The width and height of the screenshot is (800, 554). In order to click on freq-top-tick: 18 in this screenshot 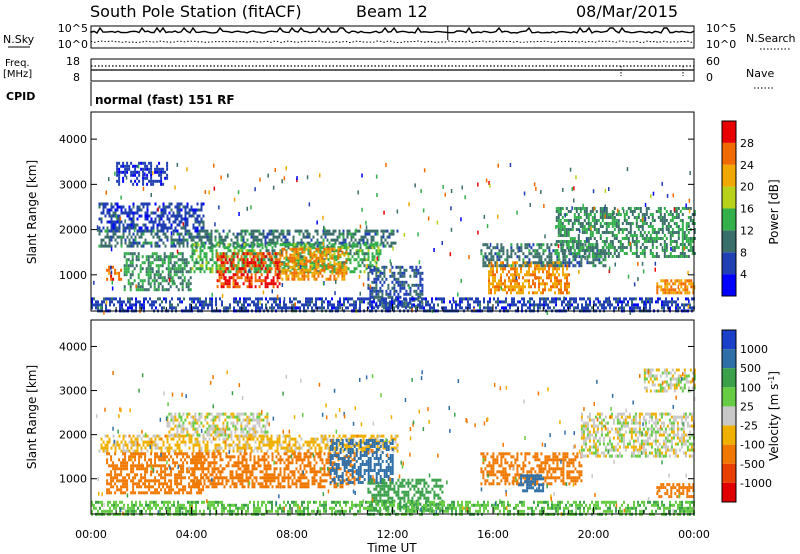, I will do `click(73, 61)`.